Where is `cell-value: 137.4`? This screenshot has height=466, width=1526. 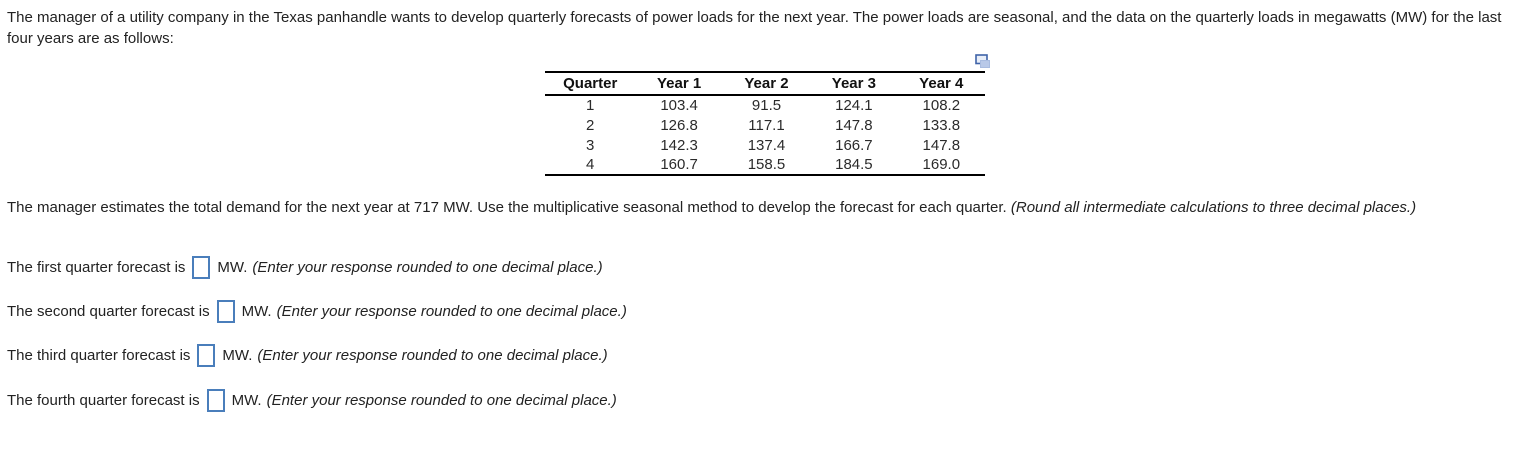 cell-value: 137.4 is located at coordinates (766, 145).